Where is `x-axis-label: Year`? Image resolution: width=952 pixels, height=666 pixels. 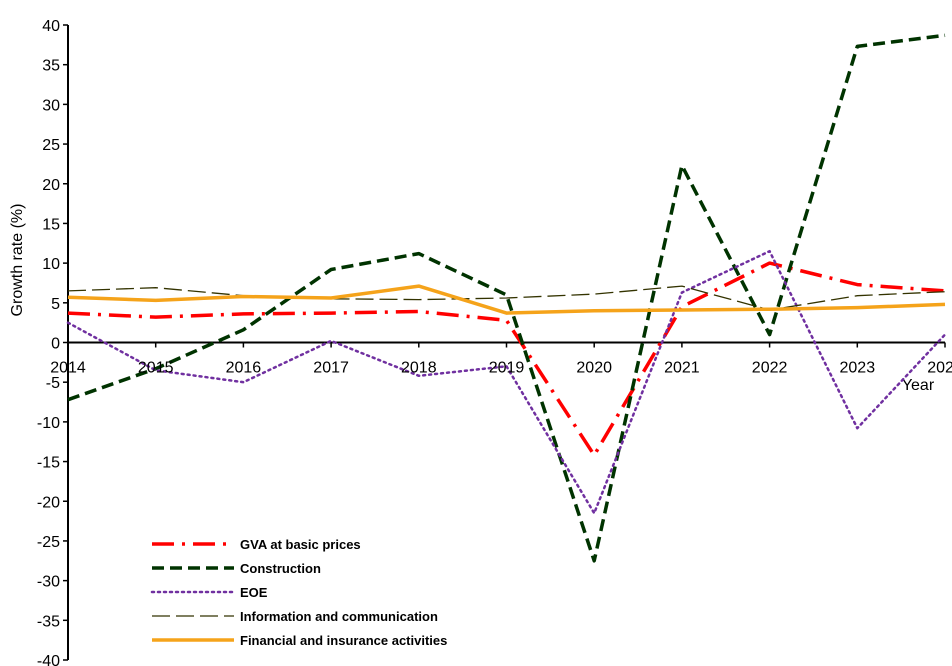 x-axis-label: Year is located at coordinates (918, 385).